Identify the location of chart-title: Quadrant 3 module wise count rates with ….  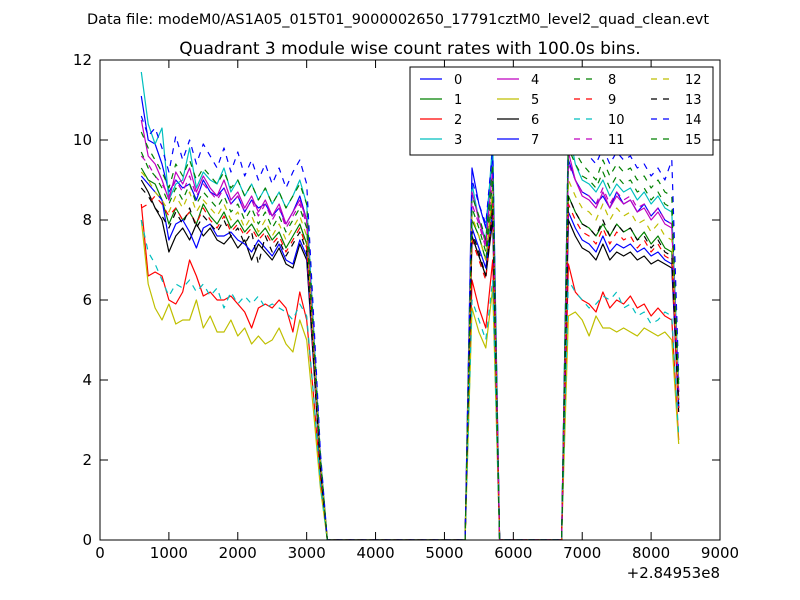
(409, 49).